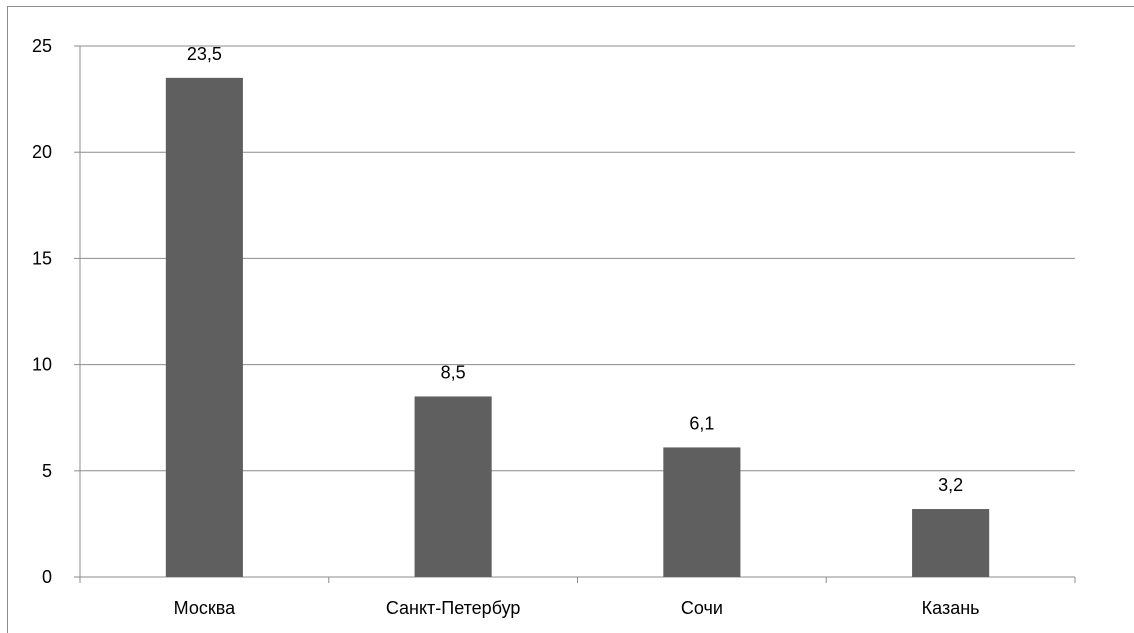  What do you see at coordinates (42, 152) in the screenshot?
I see `y-tick-label: 20` at bounding box center [42, 152].